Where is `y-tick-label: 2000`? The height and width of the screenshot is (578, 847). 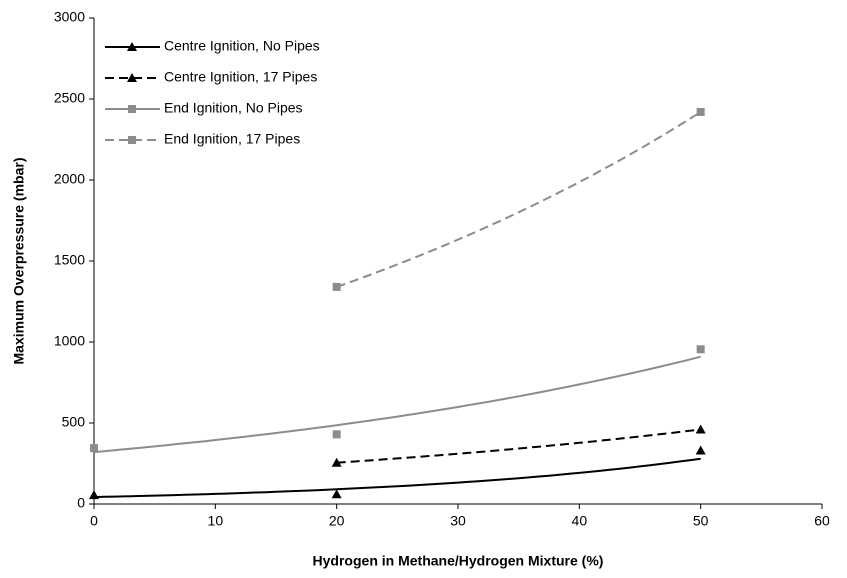
y-tick-label: 2000 is located at coordinates (69, 179).